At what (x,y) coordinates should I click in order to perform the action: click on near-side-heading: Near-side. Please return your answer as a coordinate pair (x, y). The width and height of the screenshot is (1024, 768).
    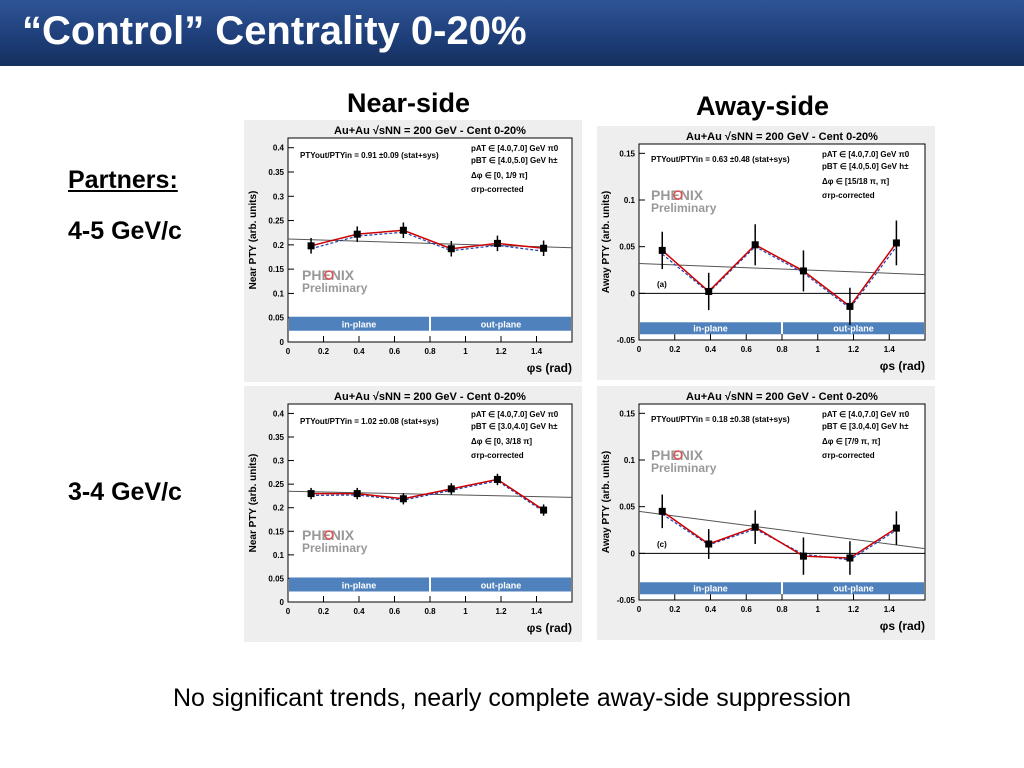
    Looking at the image, I should click on (409, 103).